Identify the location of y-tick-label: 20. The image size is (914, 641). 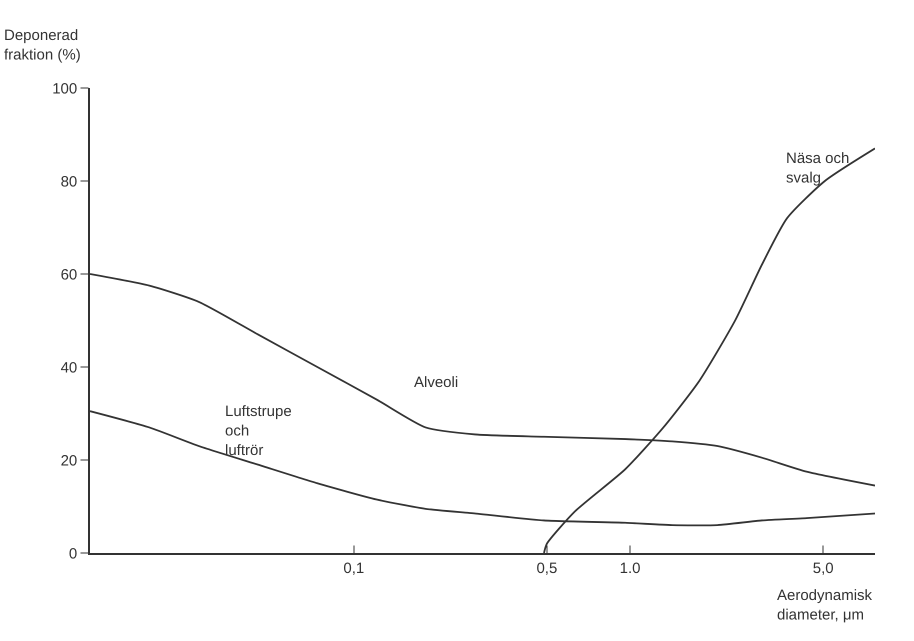
(69, 461).